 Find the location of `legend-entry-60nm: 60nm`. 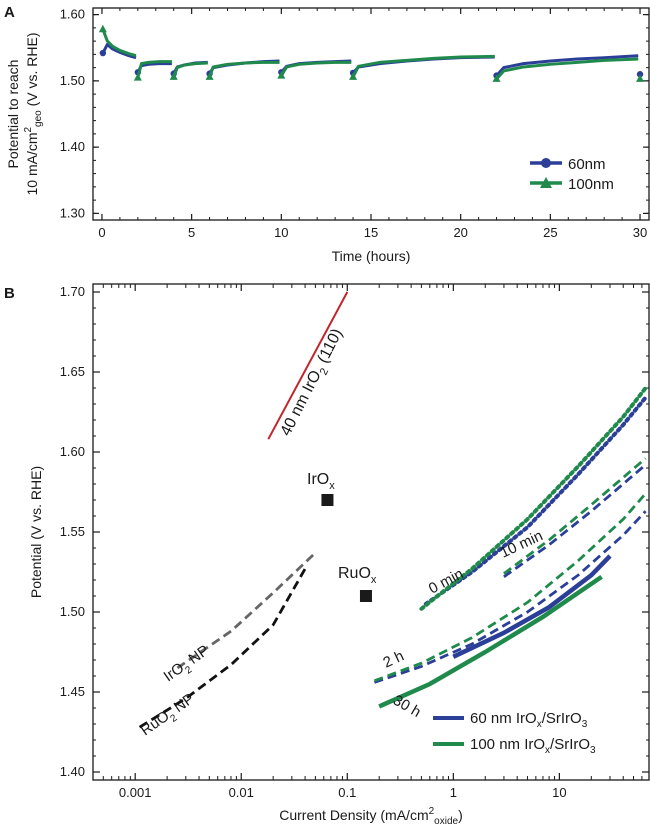

legend-entry-60nm: 60nm is located at coordinates (568, 164).